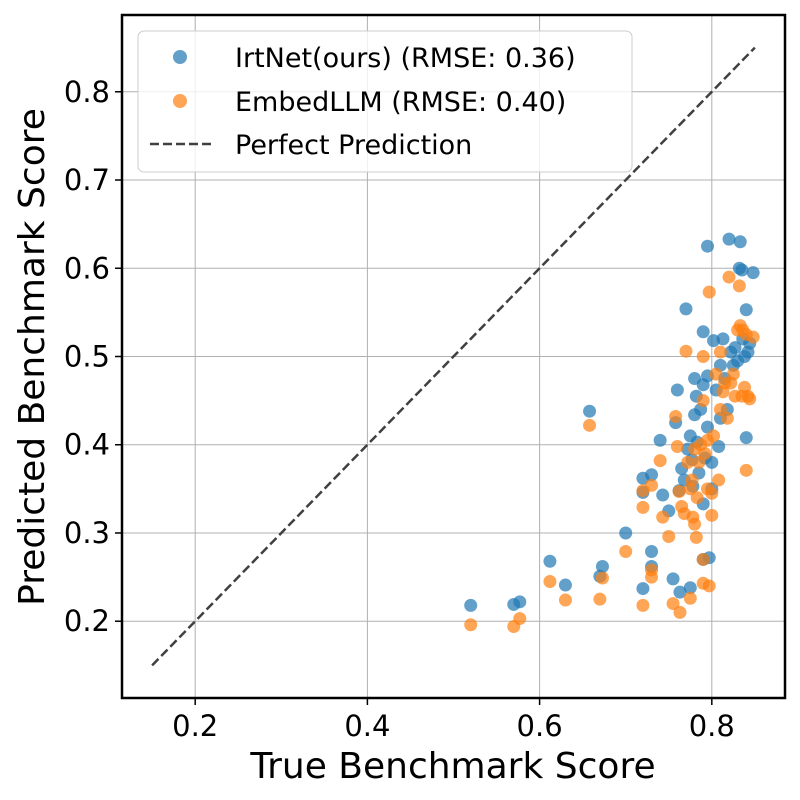 The image size is (800, 800). What do you see at coordinates (87, 268) in the screenshot?
I see `y-tick-label: 0.6` at bounding box center [87, 268].